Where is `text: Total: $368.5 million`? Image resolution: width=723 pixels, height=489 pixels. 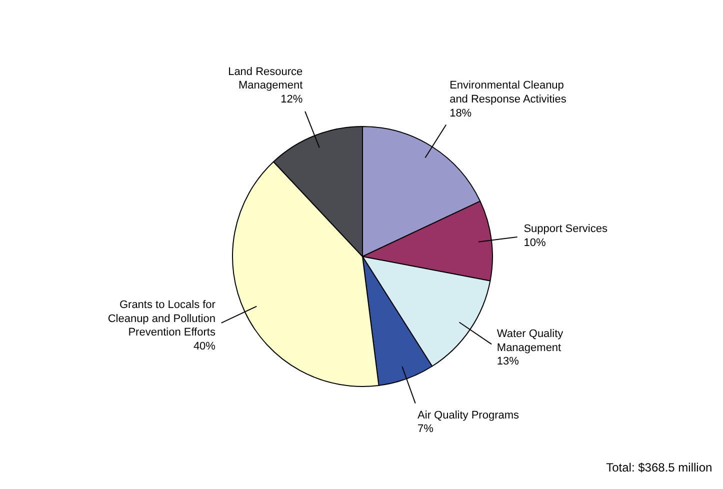 text: Total: $368.5 million is located at coordinates (659, 467).